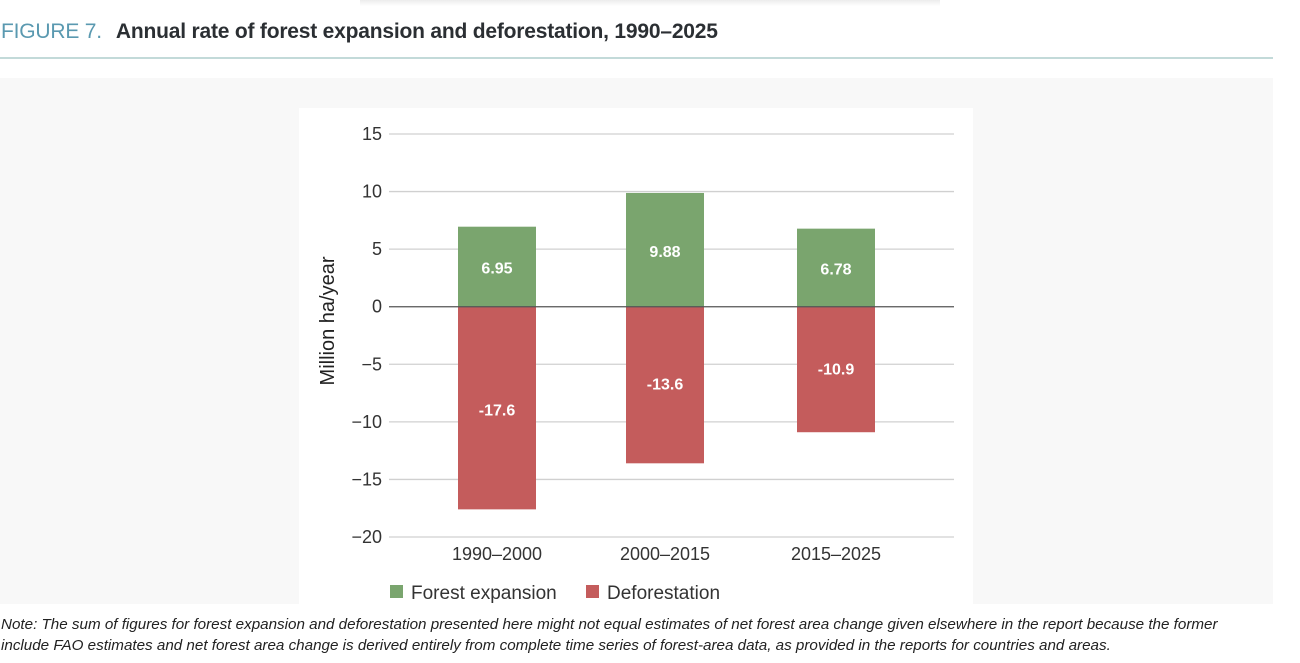 The image size is (1300, 663). I want to click on top-shadow, so click(650, 3).